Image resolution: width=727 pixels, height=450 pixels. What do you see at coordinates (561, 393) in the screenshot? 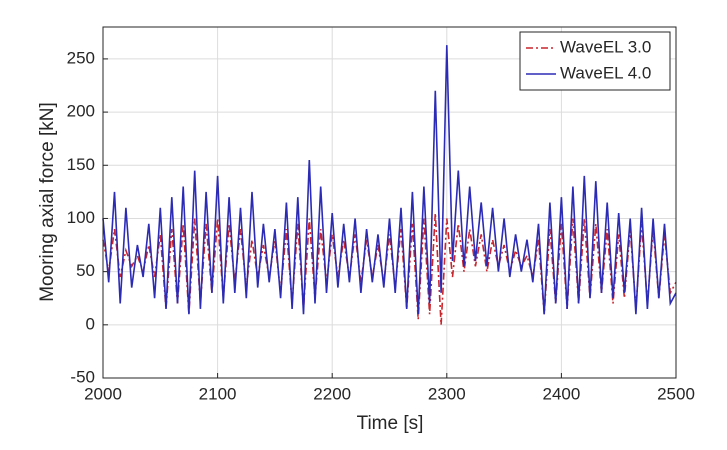
I see `x-tick-label: 2400` at bounding box center [561, 393].